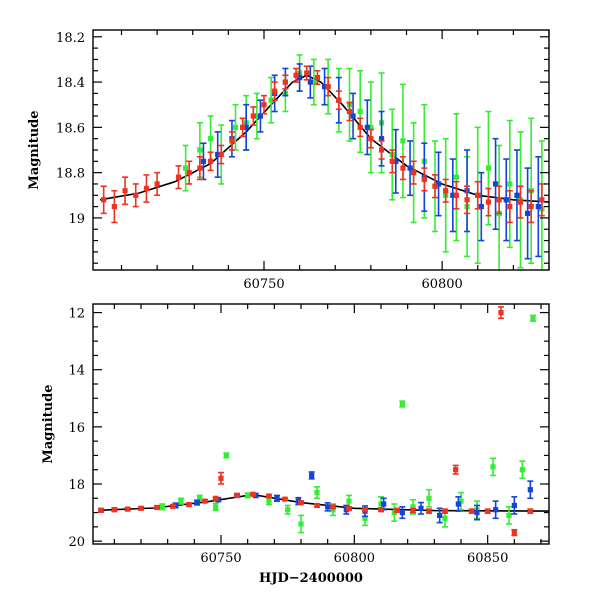 The height and width of the screenshot is (600, 600). What do you see at coordinates (263, 284) in the screenshot?
I see `x-tick-label: 60750` at bounding box center [263, 284].